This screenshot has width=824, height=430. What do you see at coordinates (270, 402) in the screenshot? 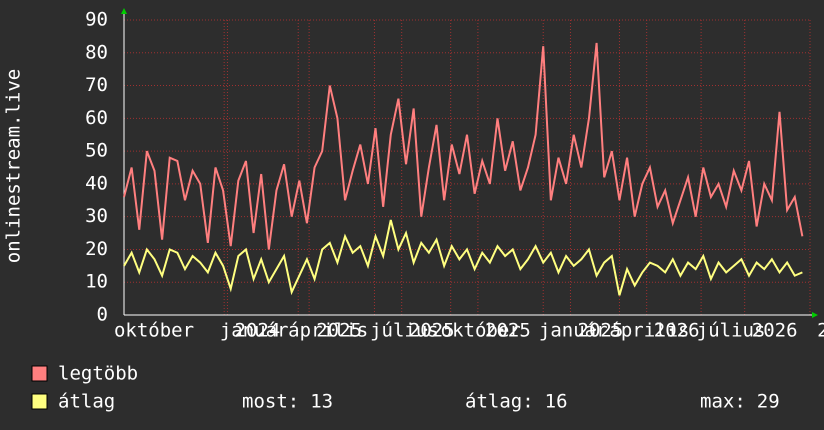
I see `stat-label: most:` at bounding box center [270, 402].